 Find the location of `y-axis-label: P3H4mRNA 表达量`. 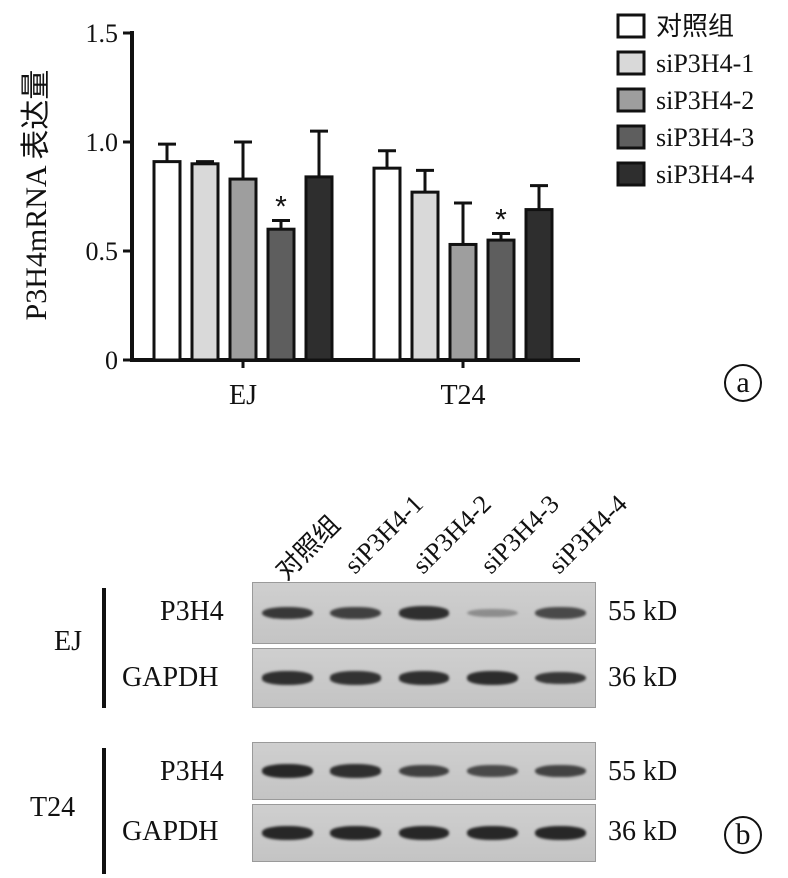

y-axis-label: P3H4mRNA 表达量 is located at coordinates (36, 195).